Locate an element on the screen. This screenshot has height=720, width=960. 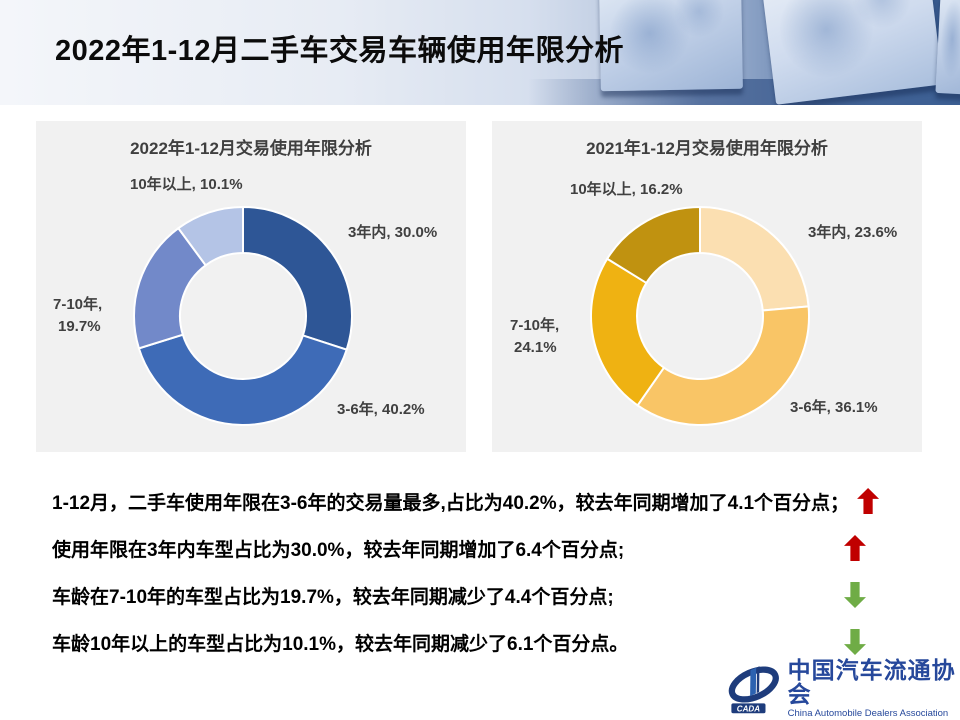
insight-text-4: 车龄10年以上的车型占比为10.1%，较去年同期减少了6.1个百分点。 is located at coordinates (340, 644).